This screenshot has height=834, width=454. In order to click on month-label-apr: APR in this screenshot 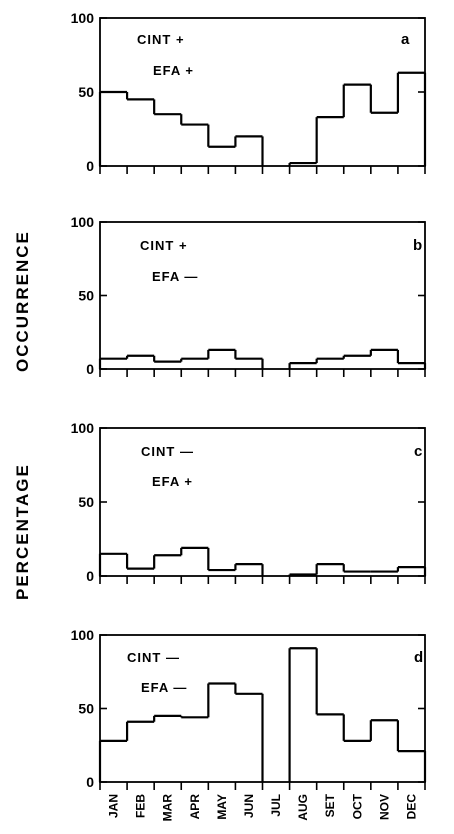, I will do `click(195, 807)`.